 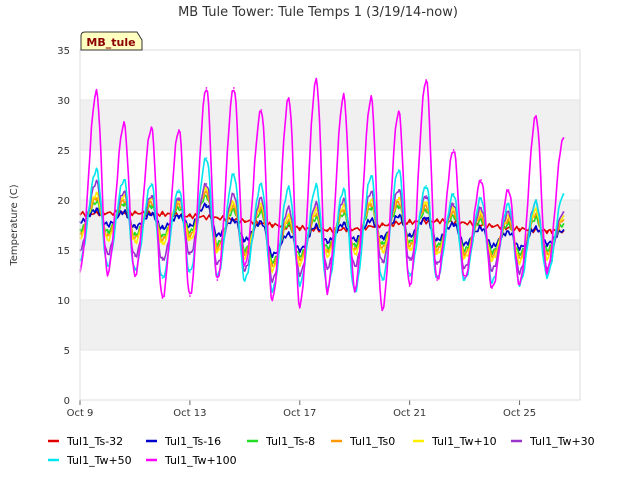 I want to click on legend-label: Tul1_Tw+10, so click(x=464, y=441).